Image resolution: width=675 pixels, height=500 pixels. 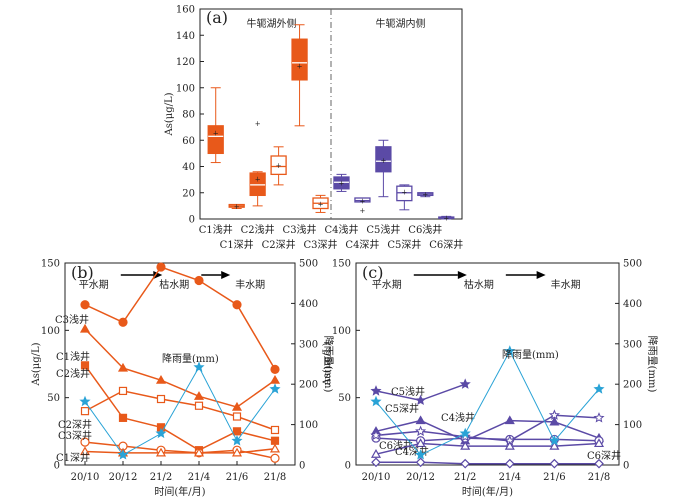 What do you see at coordinates (188, 115) in the screenshot?
I see `y-tick-label: 80` at bounding box center [188, 115].